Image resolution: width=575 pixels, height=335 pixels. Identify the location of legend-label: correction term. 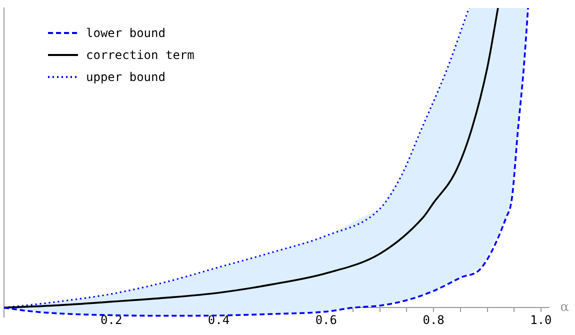
(140, 55).